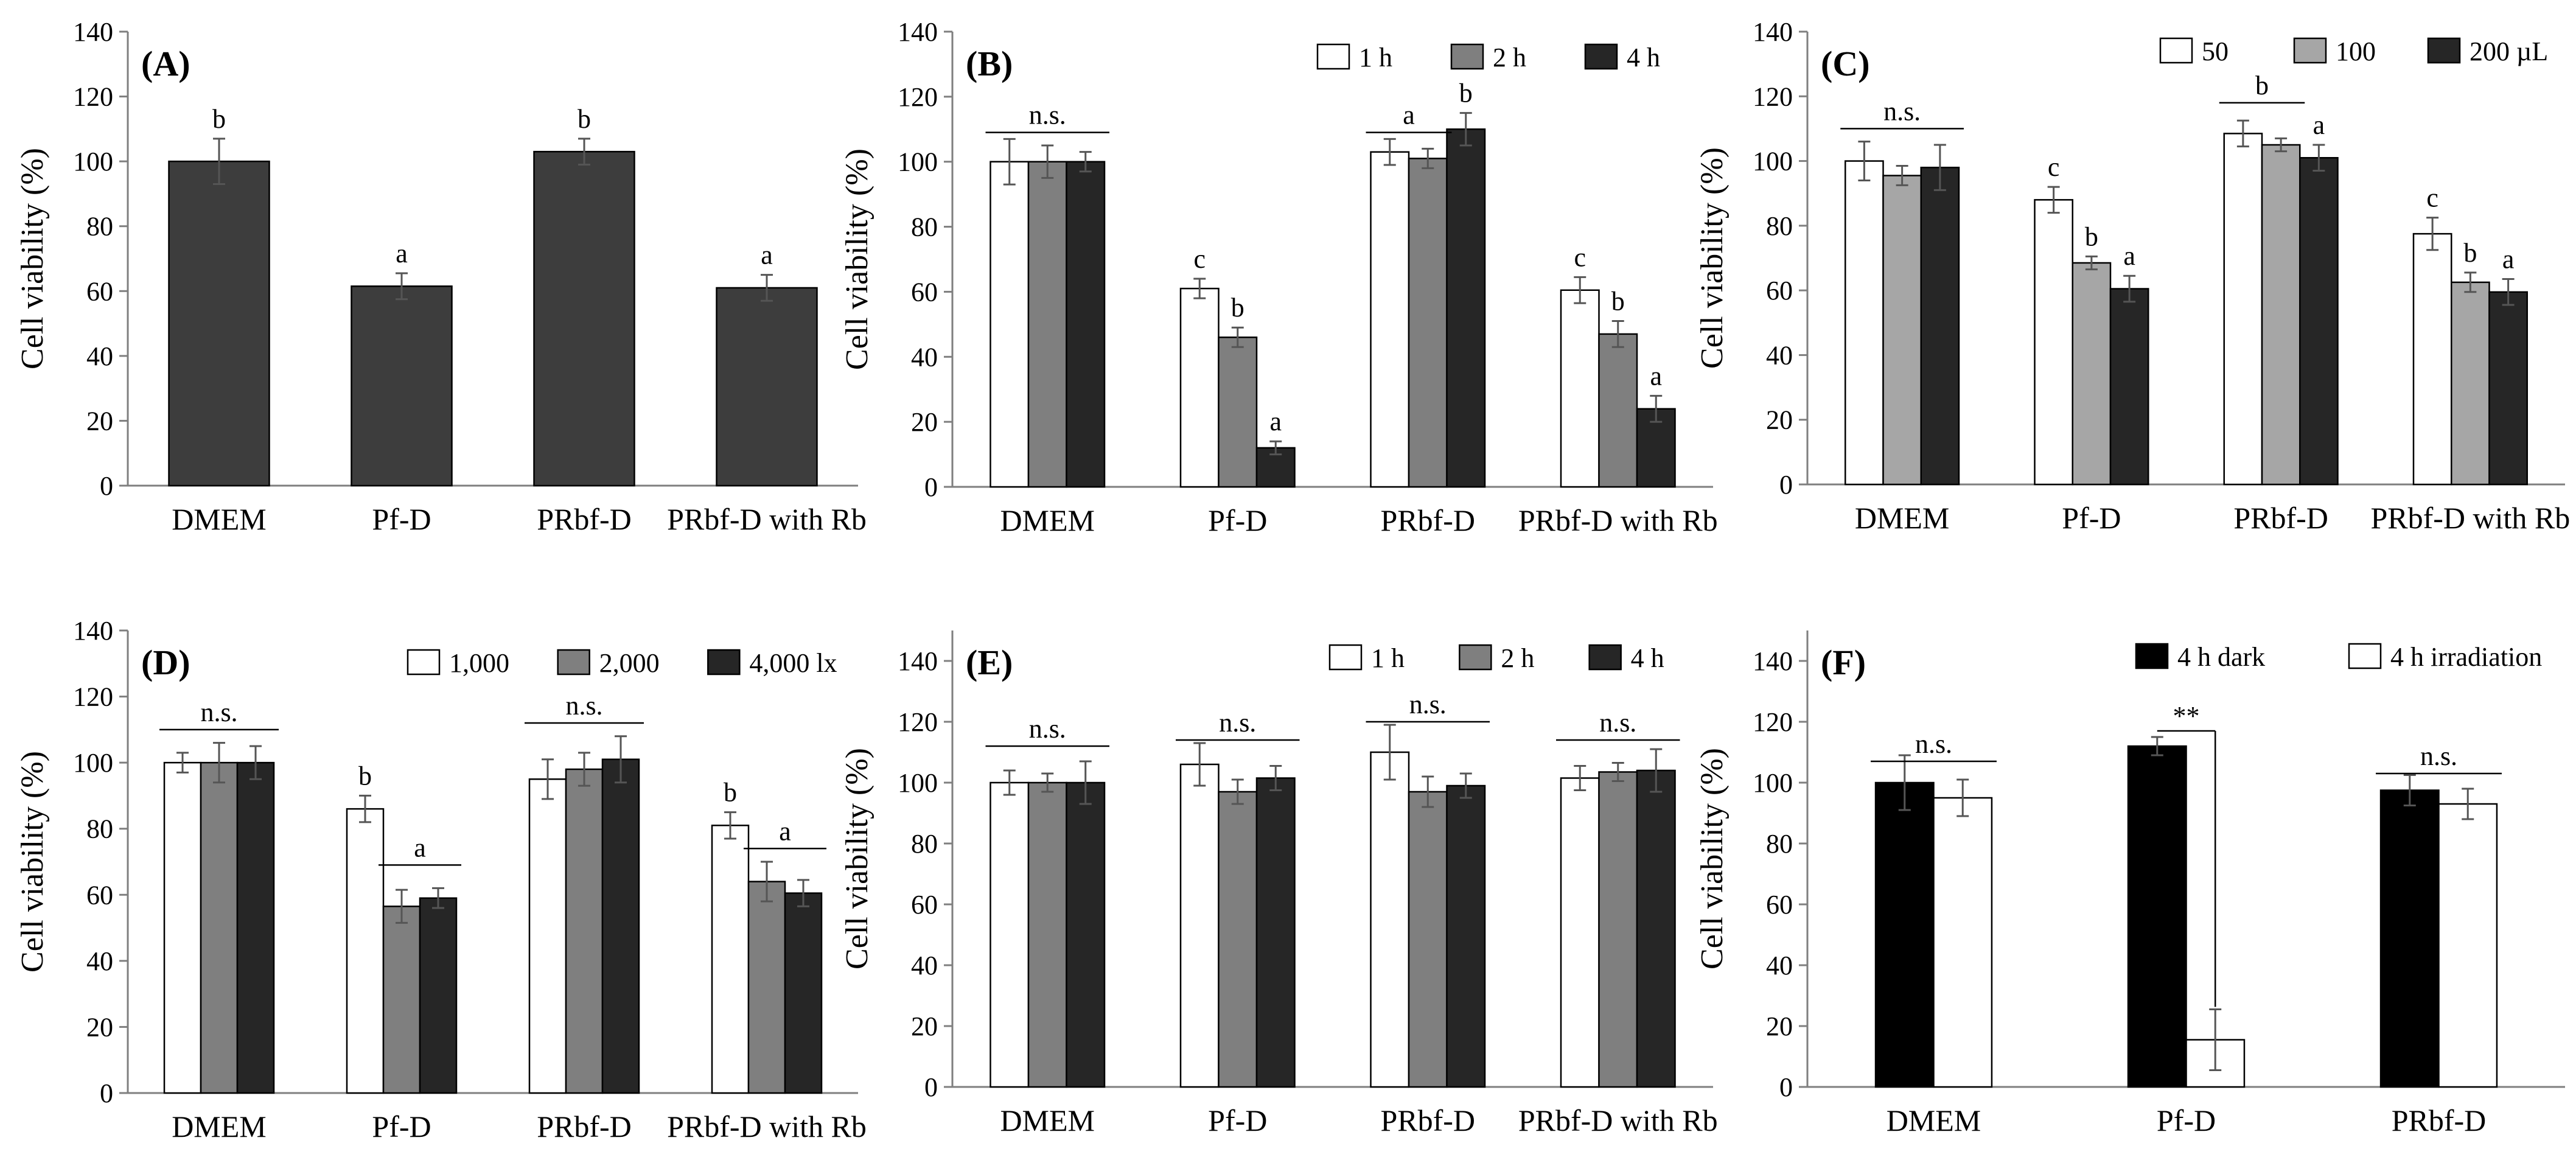 This screenshot has height=1149, width=2576. Describe the element at coordinates (479, 663) in the screenshot. I see `legend-label: 1,000` at that location.